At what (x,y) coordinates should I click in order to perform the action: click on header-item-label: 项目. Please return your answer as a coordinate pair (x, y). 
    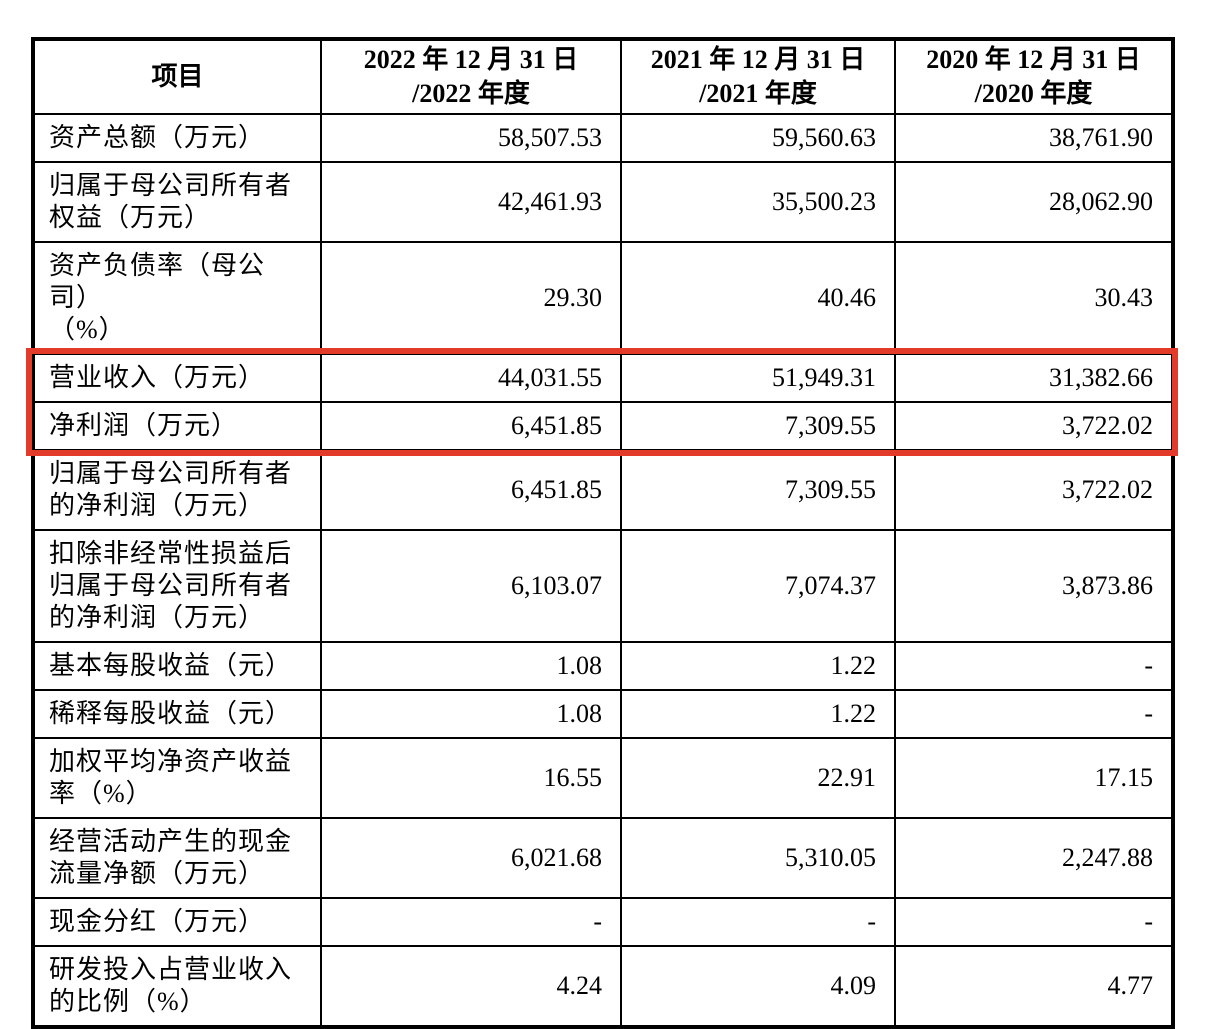
    Looking at the image, I should click on (177, 76).